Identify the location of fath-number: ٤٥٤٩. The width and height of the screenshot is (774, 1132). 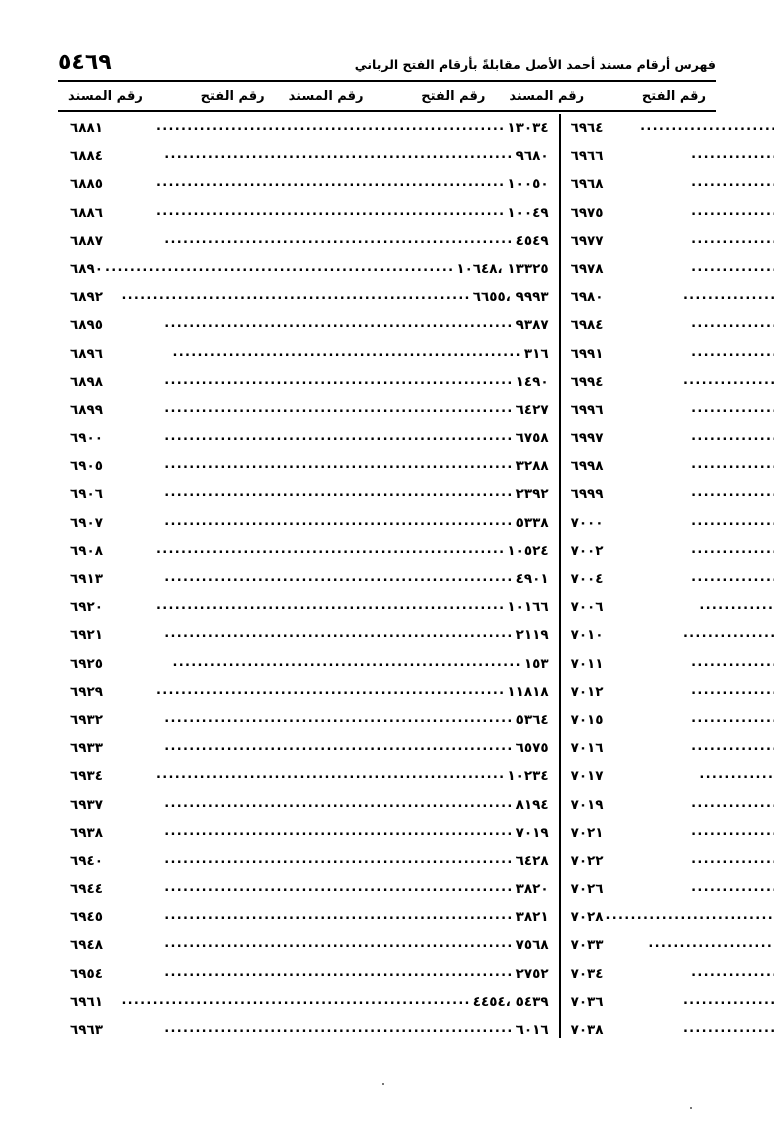
(532, 240).